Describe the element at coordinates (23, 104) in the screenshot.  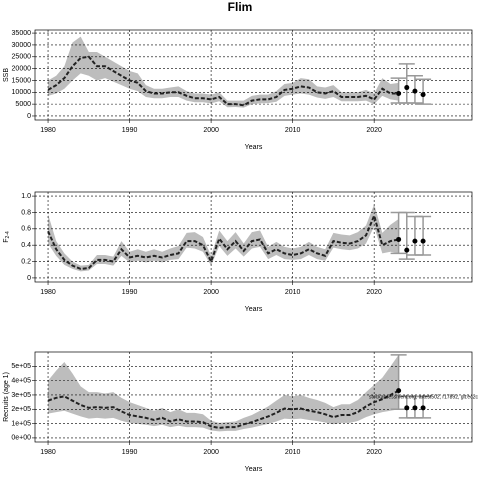
I see `y-tick-label: 5000` at that location.